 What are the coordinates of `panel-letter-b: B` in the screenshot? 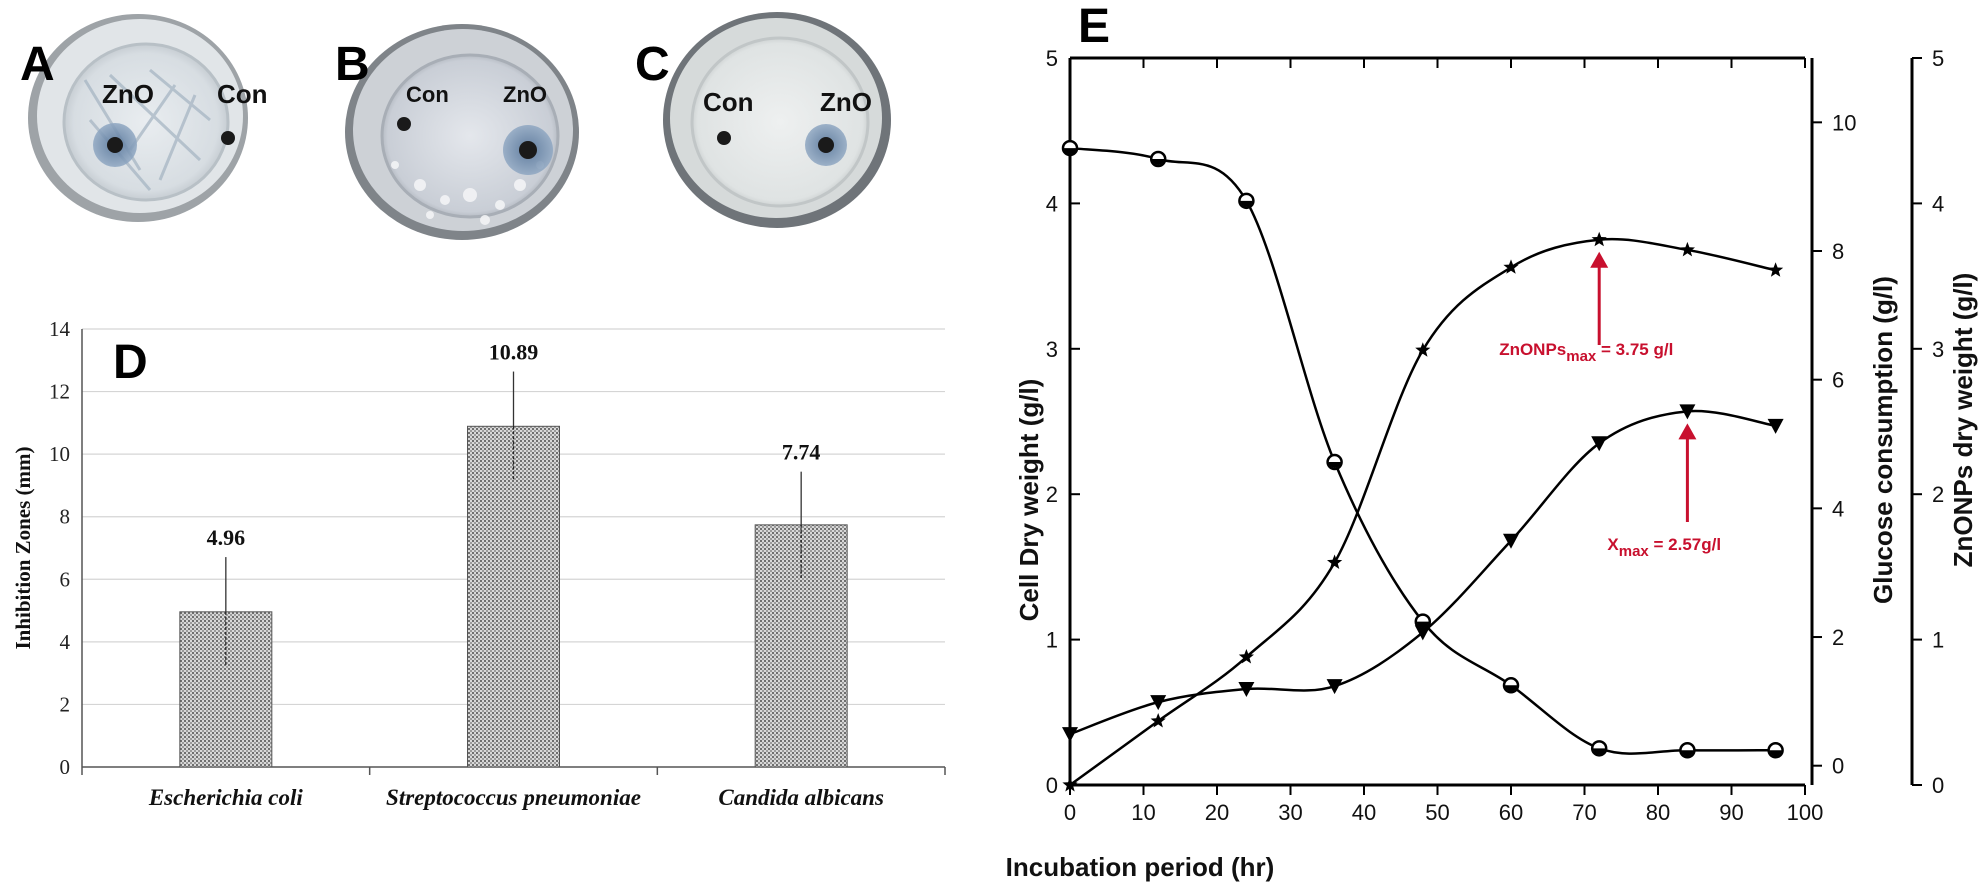 It's located at (352, 64).